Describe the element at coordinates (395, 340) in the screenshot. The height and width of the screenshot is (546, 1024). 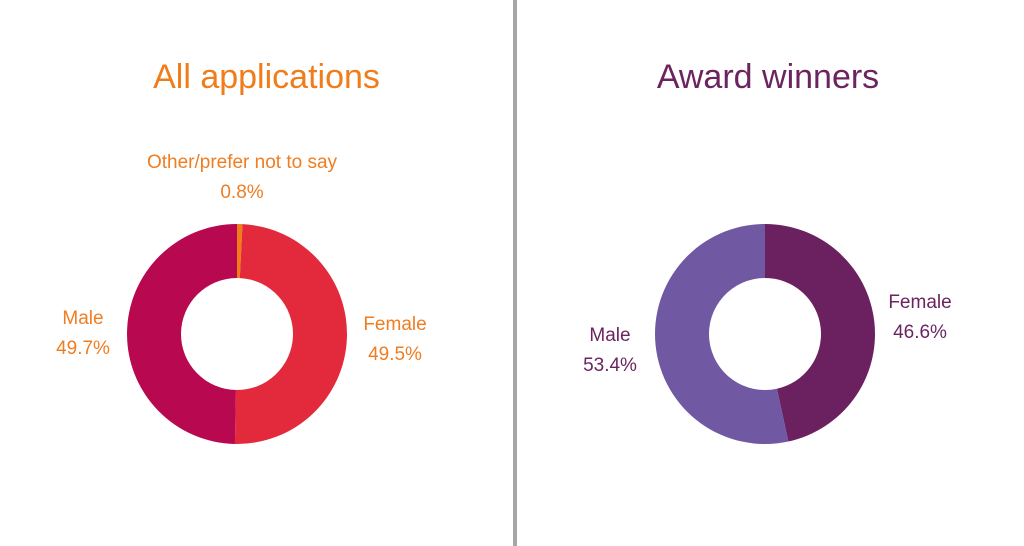
I see `slice-label-female: Female 49.5%` at that location.